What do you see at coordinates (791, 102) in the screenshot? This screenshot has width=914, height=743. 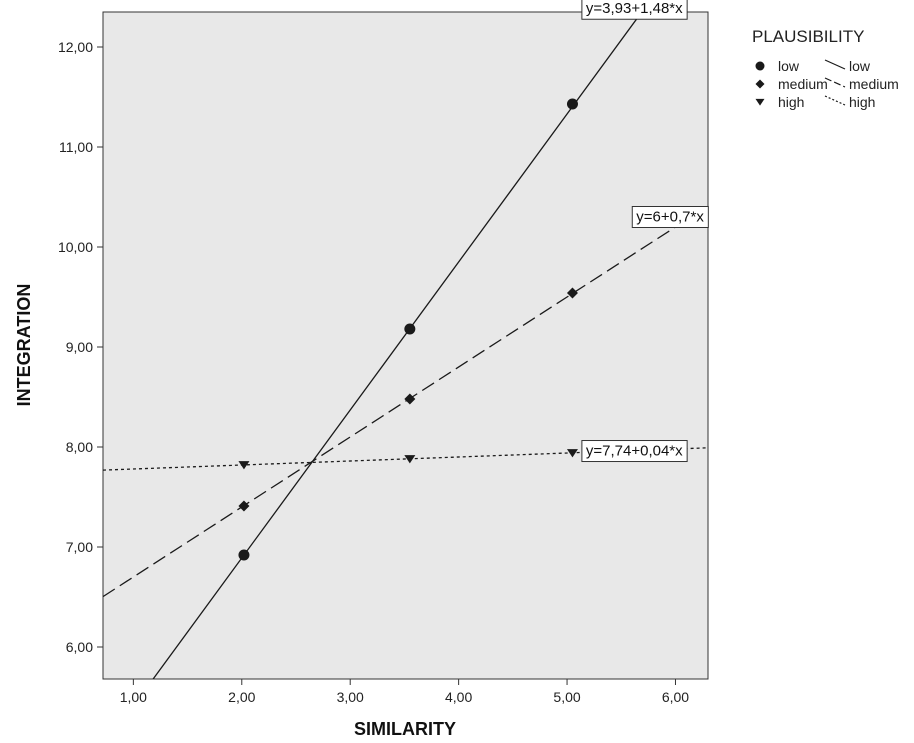 I see `legend-marker-label: high` at bounding box center [791, 102].